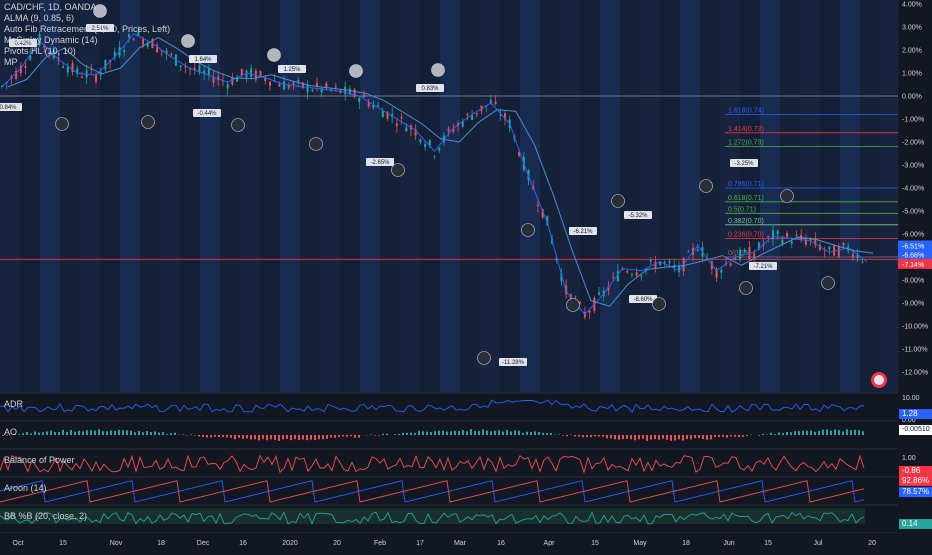 The height and width of the screenshot is (555, 932). Describe the element at coordinates (746, 110) in the screenshot. I see `fib-level-label: 1.618(0.74)` at that location.